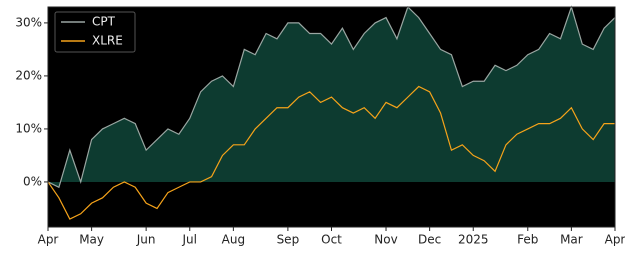 This screenshot has width=625, height=254. Describe the element at coordinates (385, 240) in the screenshot. I see `x-tick-label: Nov` at that location.